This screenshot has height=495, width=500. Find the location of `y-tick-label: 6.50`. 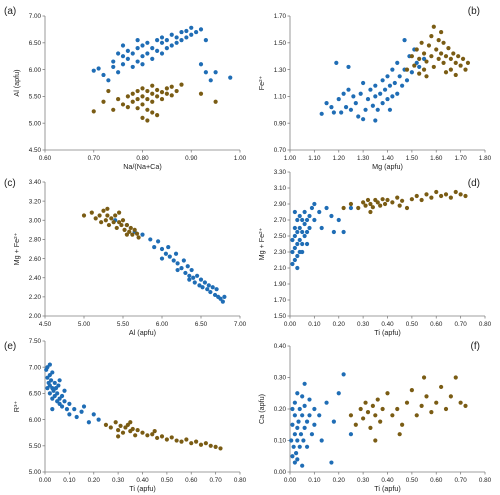

y-tick-label: 6.50 is located at coordinates (35, 394).